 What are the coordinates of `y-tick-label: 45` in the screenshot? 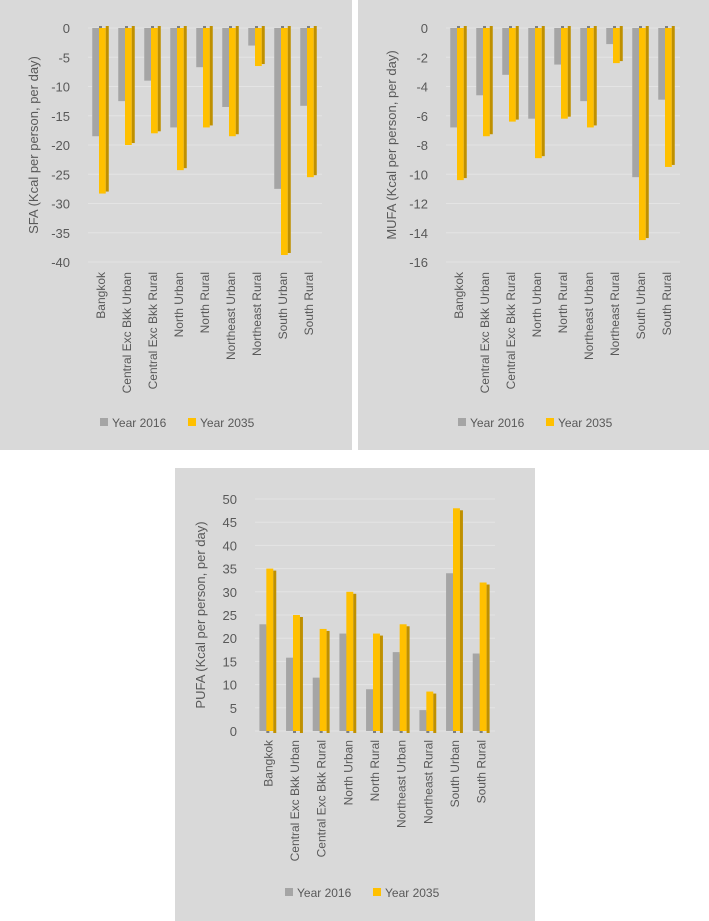 It's located at (230, 522).